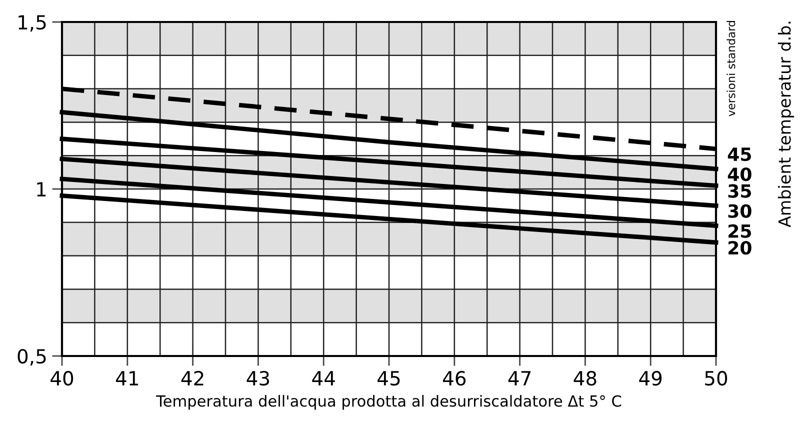  What do you see at coordinates (454, 378) in the screenshot?
I see `x-tick-label: 46` at bounding box center [454, 378].